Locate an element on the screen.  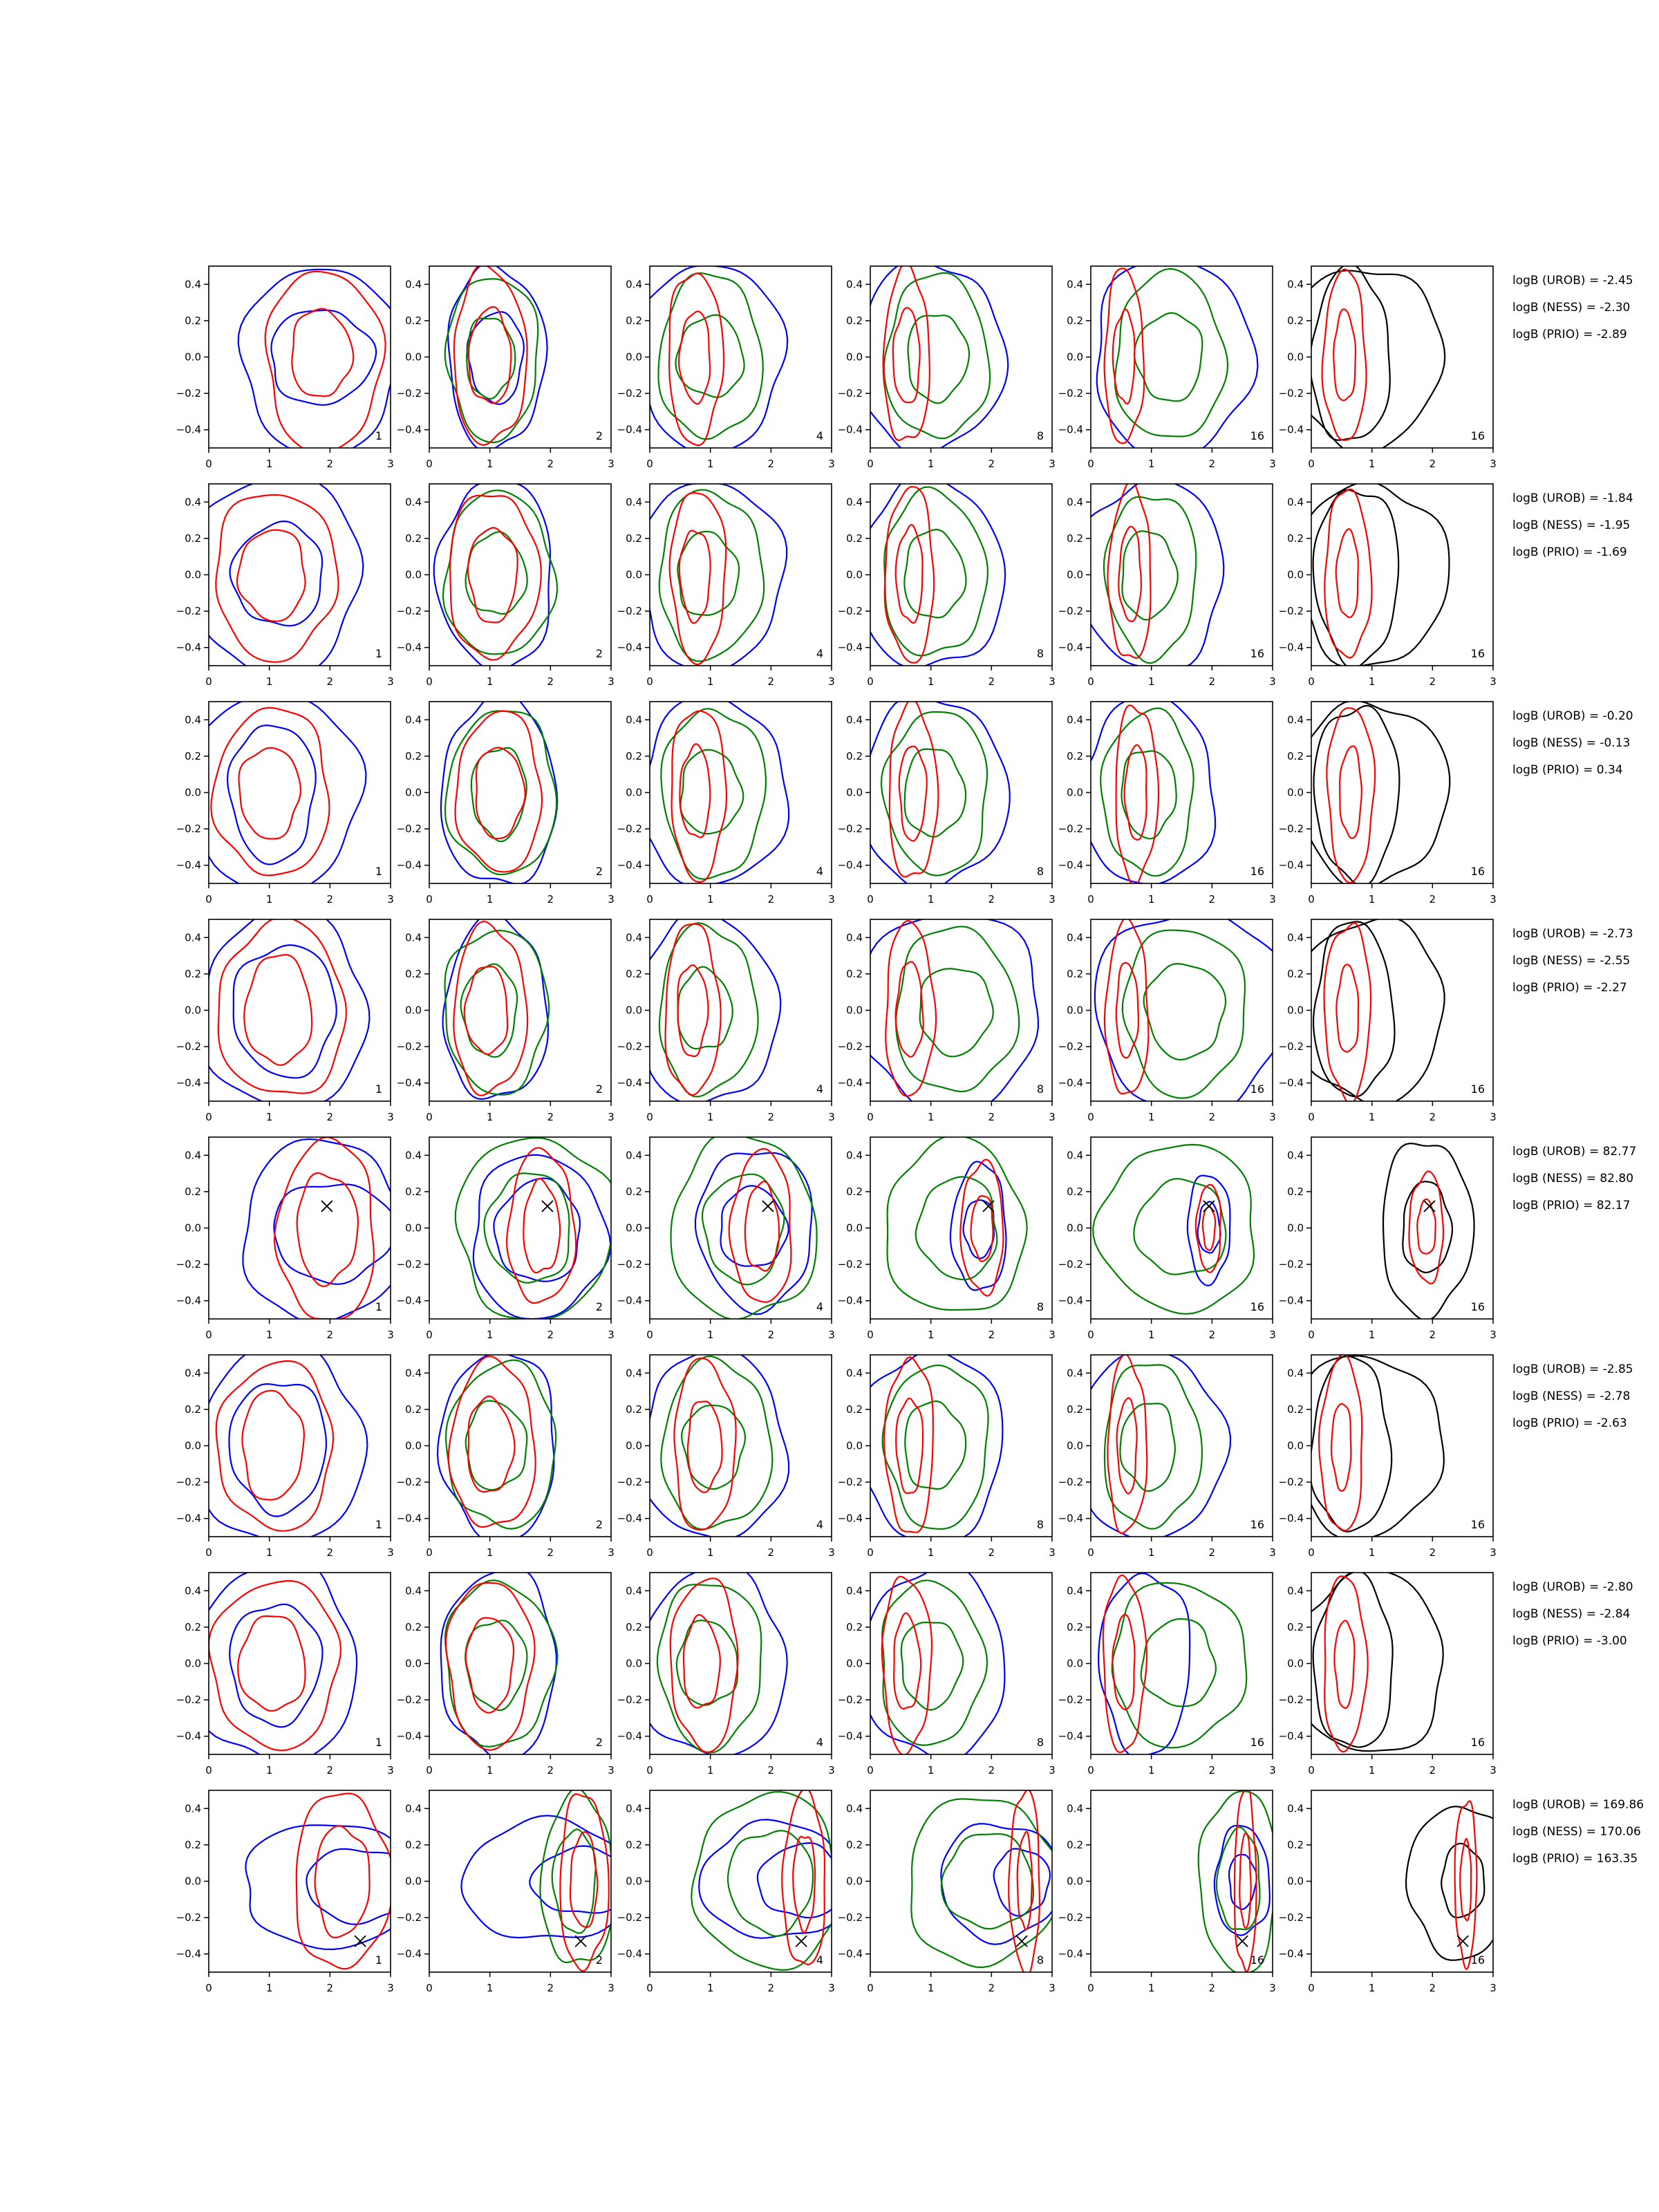
panel-r6-c2: 0 1 2 3 −0.4 −0.2 0.0 0.2 0.4 2 is located at coordinates (506, 1456).